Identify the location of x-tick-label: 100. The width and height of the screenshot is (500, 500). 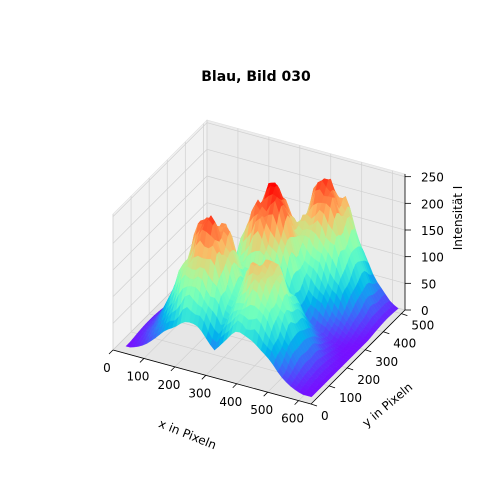
(137, 376).